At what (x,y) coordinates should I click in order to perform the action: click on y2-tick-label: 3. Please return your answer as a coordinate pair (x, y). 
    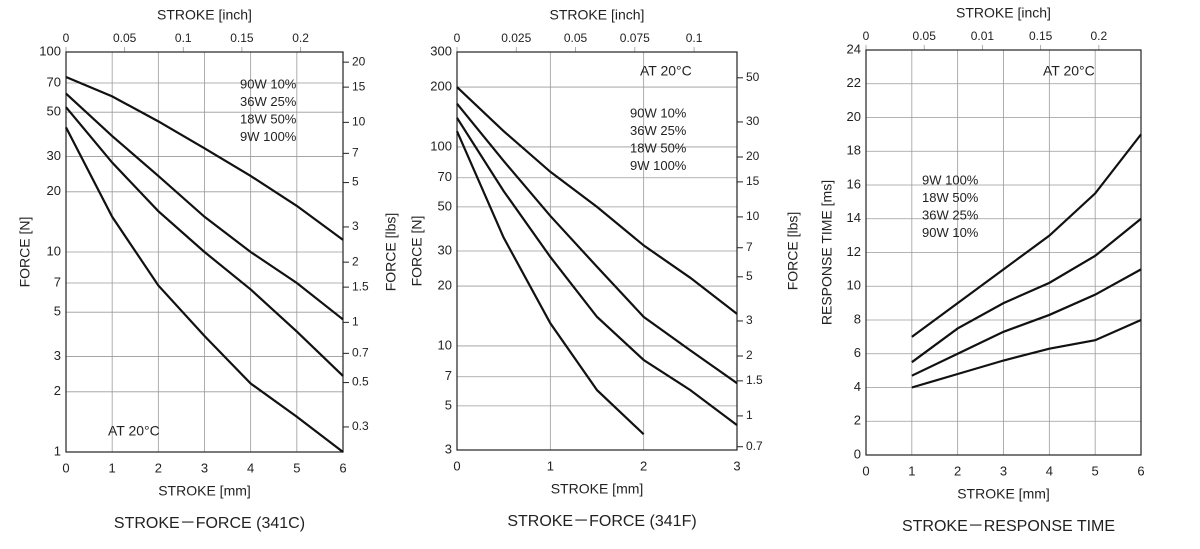
    Looking at the image, I should click on (749, 320).